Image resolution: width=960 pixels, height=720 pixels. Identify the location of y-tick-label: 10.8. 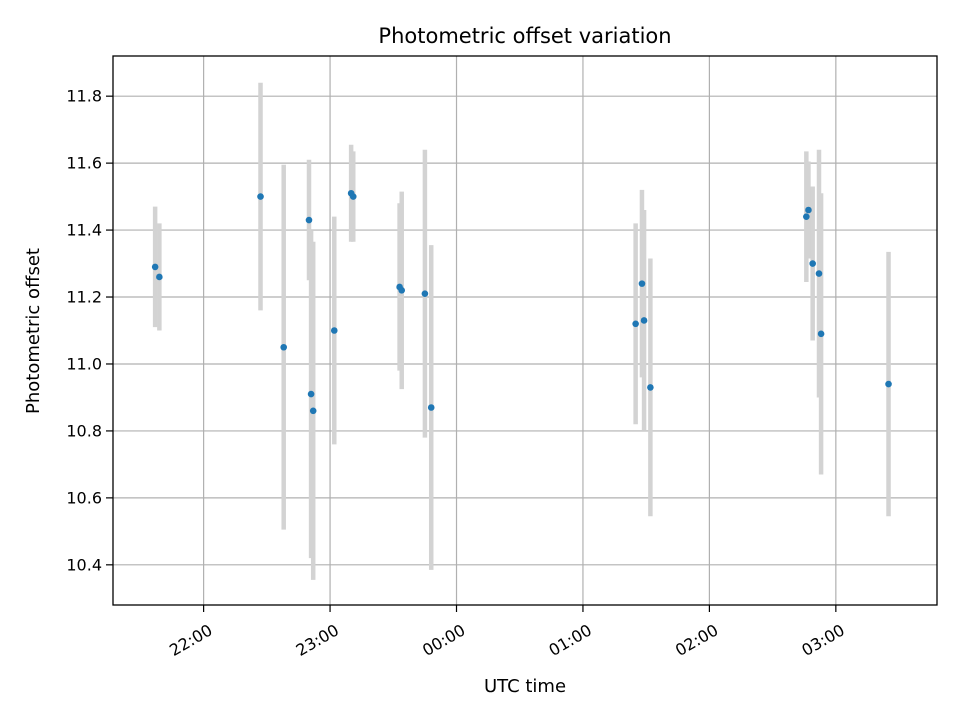
(84, 430).